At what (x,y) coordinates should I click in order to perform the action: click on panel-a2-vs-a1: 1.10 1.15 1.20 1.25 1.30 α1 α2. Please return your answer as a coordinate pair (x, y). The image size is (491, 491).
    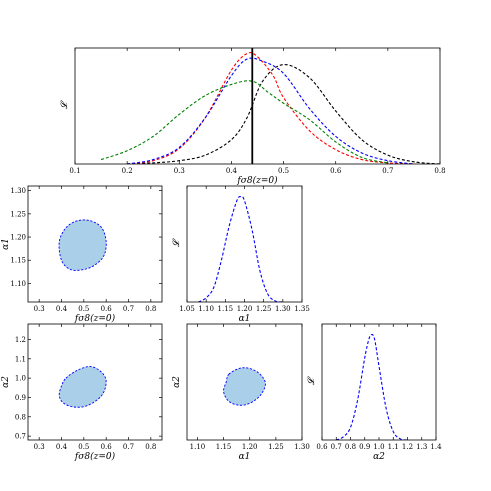
    Looking at the image, I should click on (241, 392).